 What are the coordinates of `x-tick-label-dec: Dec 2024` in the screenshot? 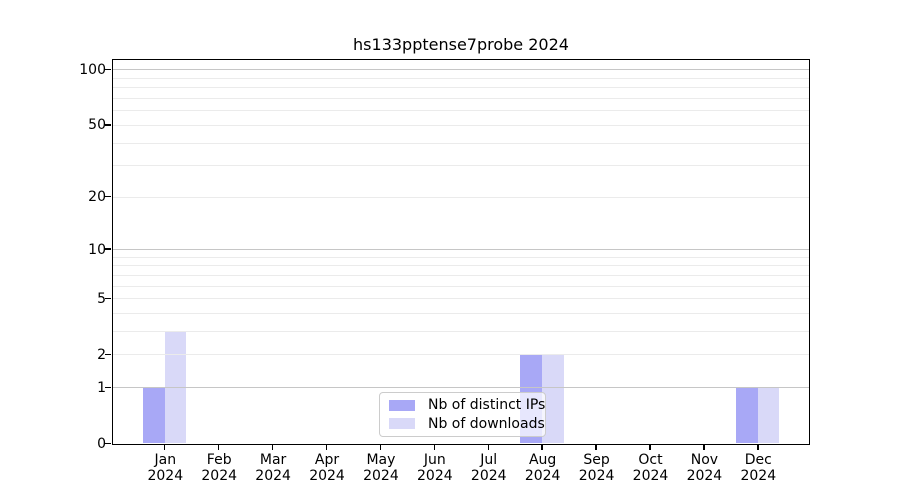 It's located at (758, 468).